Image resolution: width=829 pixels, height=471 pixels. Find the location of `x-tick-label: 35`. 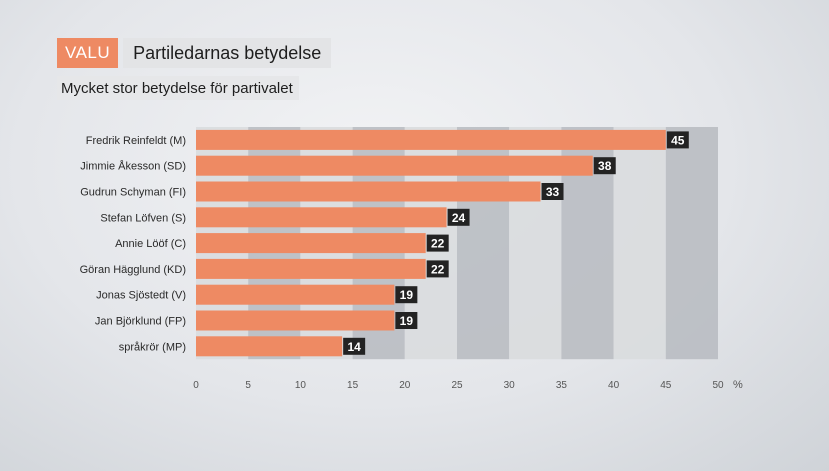

x-tick-label: 35 is located at coordinates (562, 385).